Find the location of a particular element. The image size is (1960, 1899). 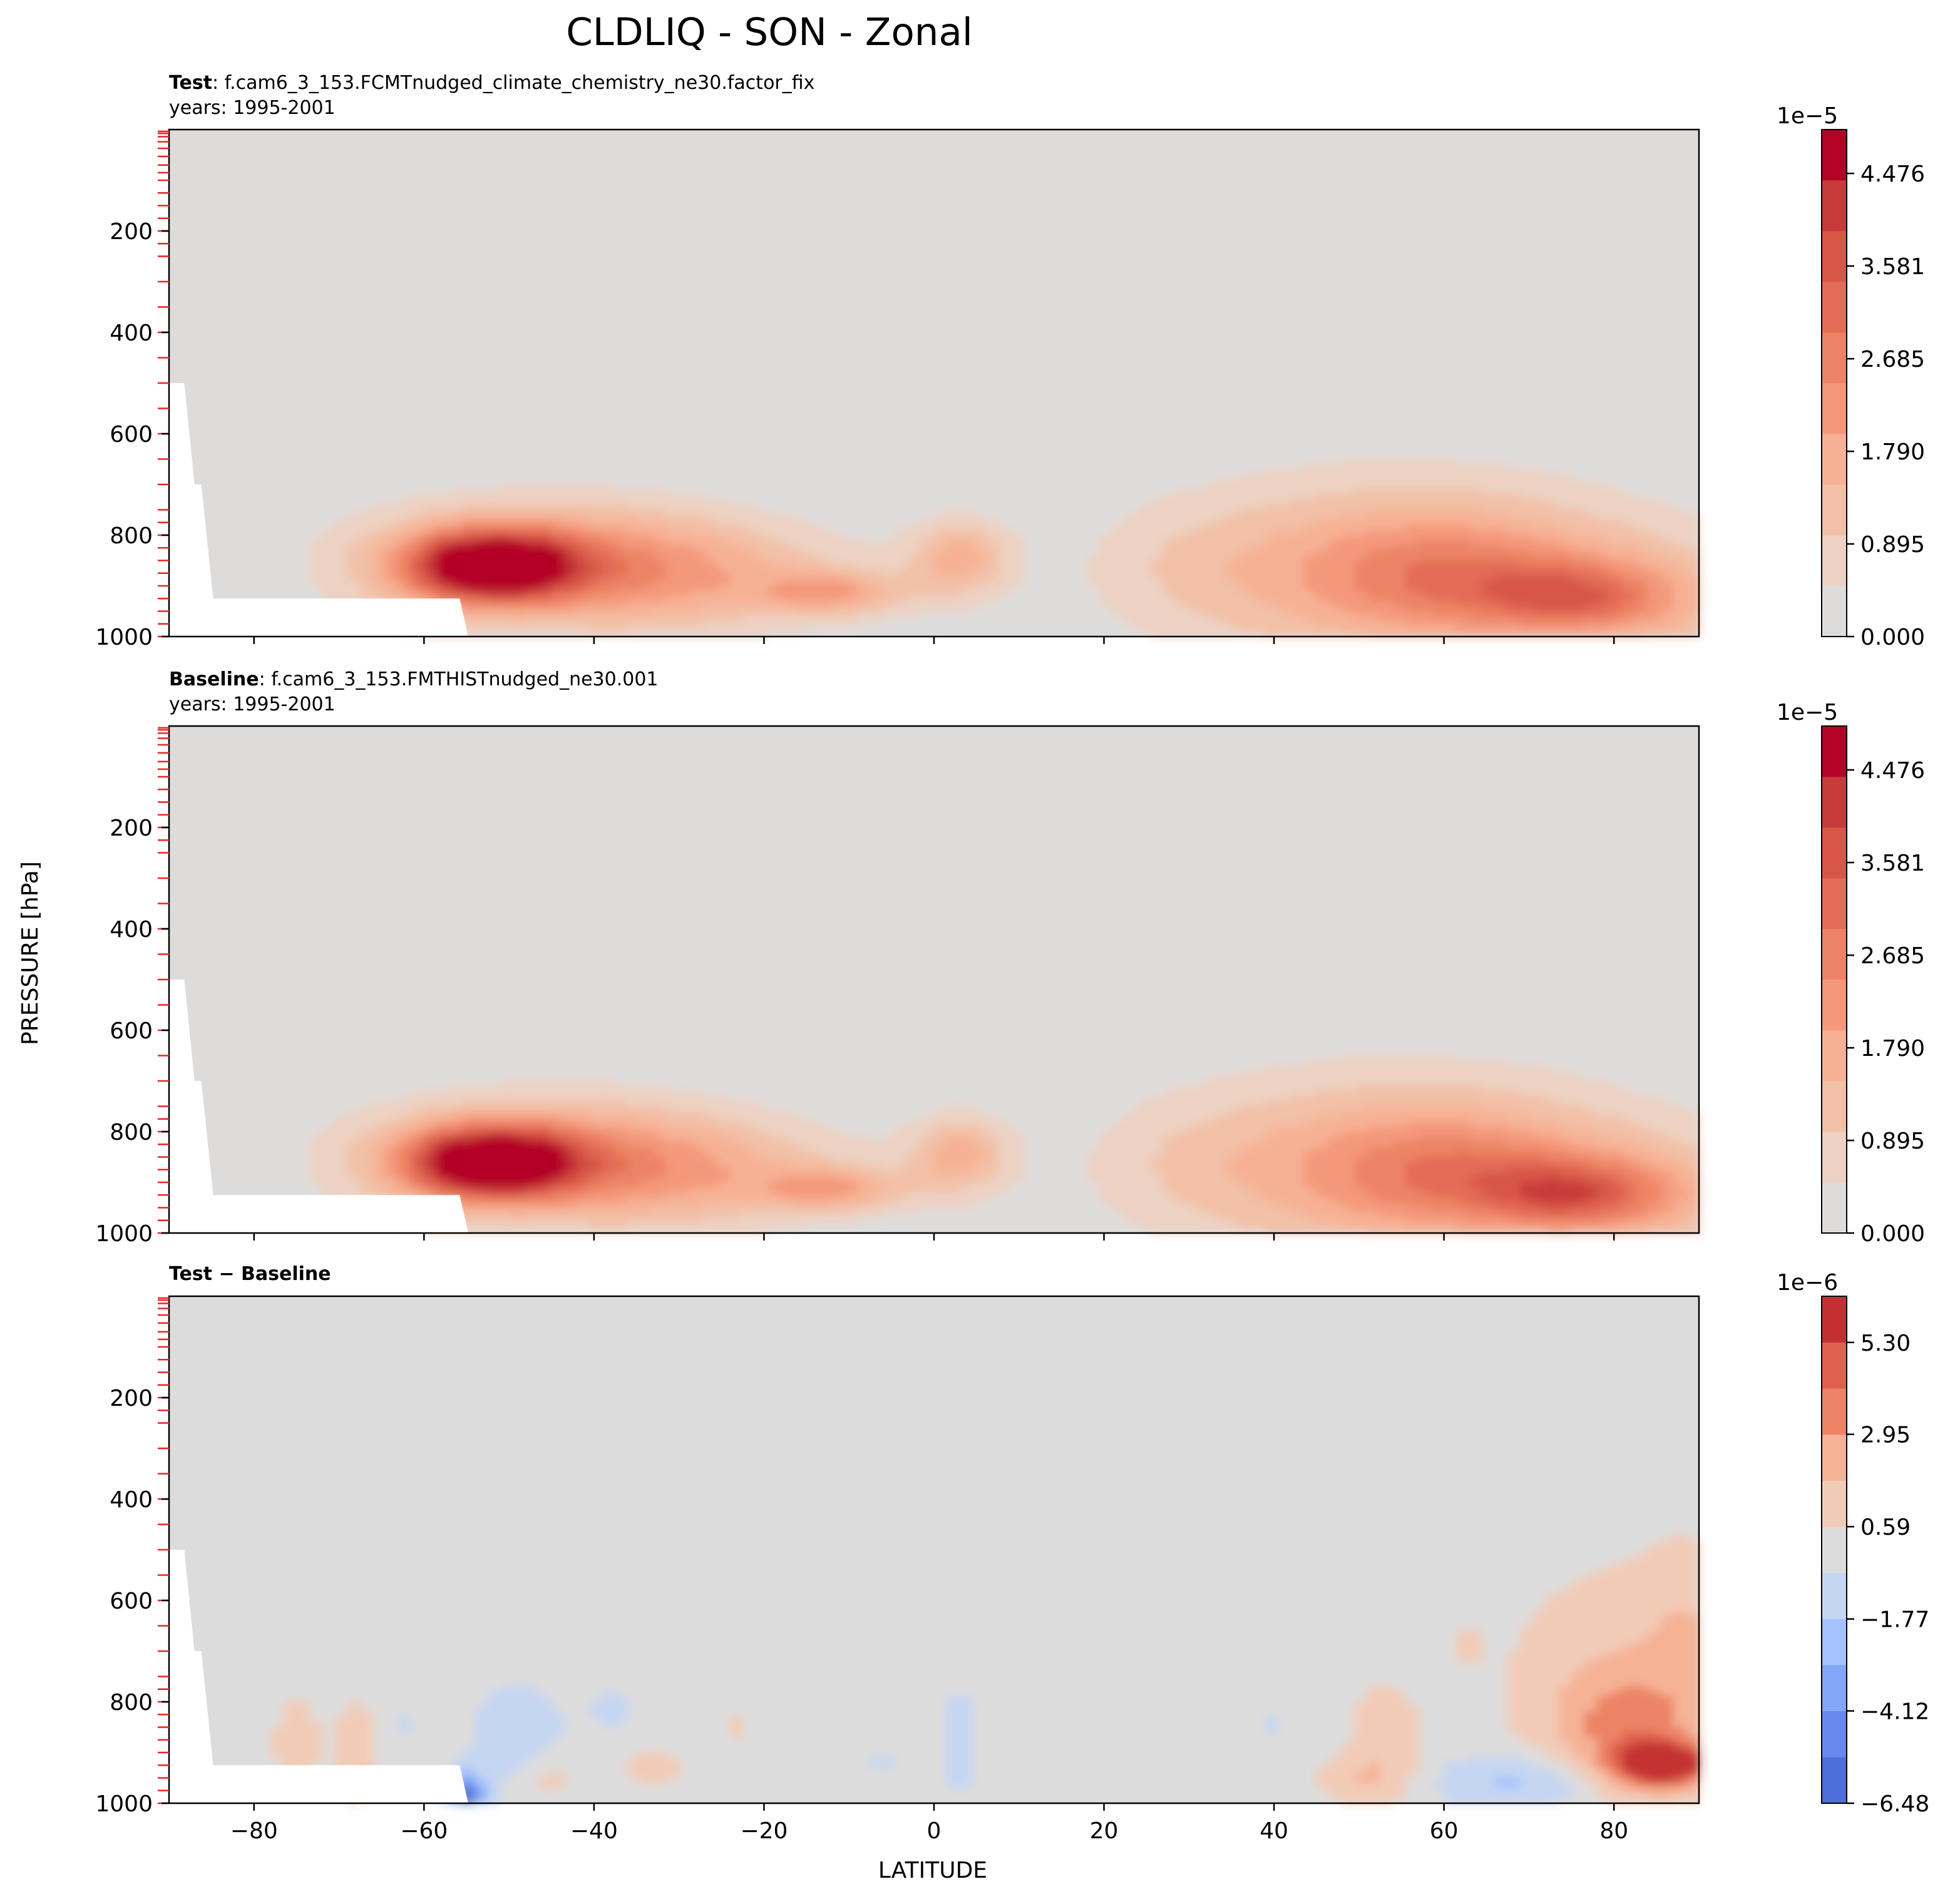

colorbar-segment is located at coordinates (1834, 155).